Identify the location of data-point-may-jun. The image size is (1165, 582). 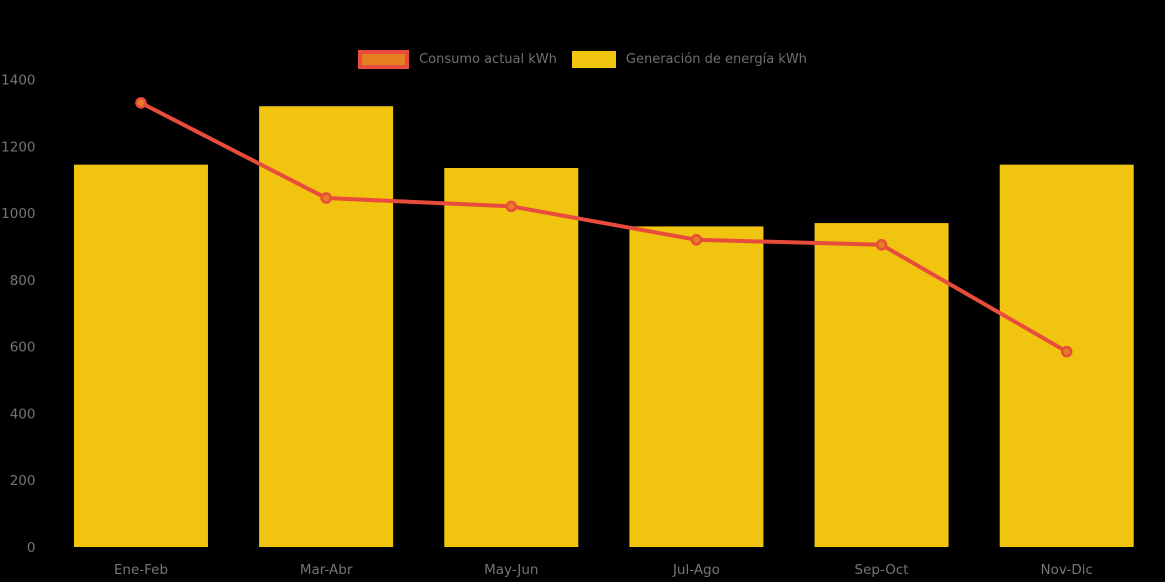
(511, 206).